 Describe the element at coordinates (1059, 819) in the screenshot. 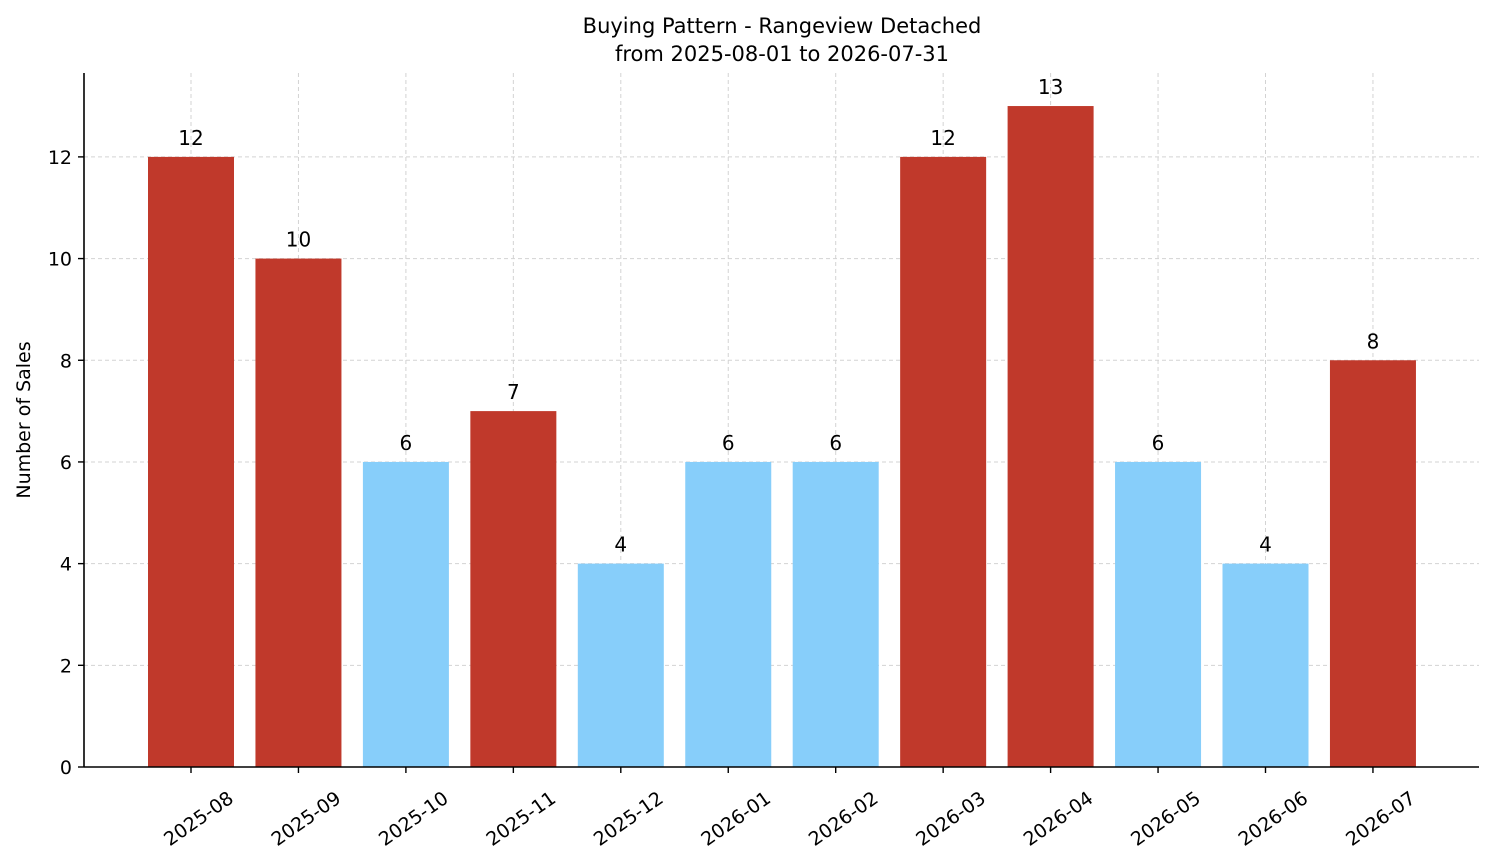

I see `x-tick-label: 2026-04` at that location.